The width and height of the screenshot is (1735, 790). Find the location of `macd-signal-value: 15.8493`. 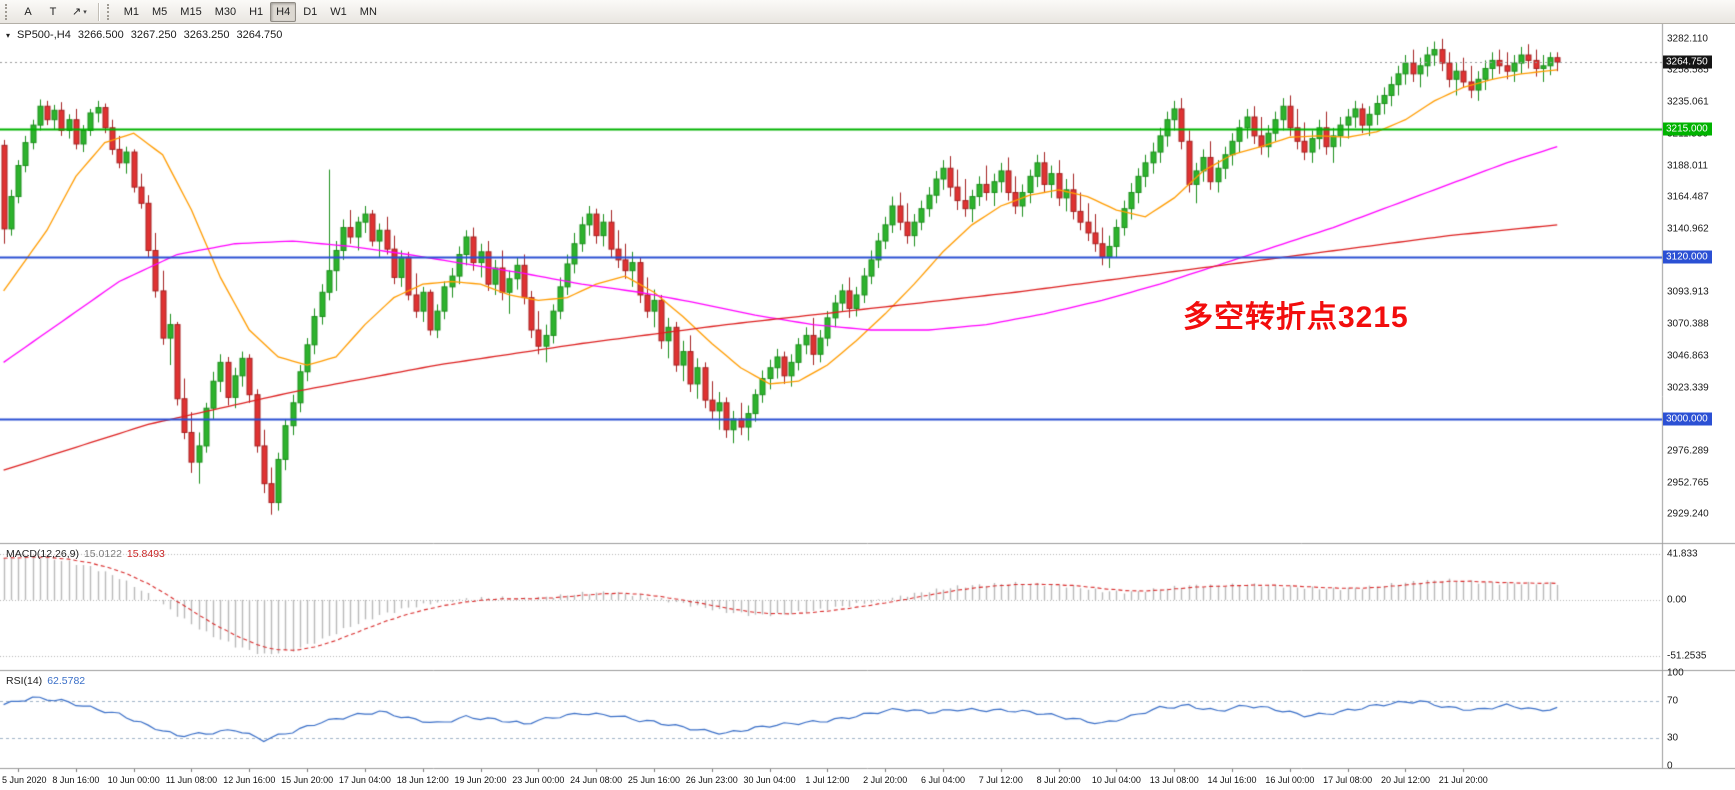

macd-signal-value: 15.8493 is located at coordinates (145, 554).